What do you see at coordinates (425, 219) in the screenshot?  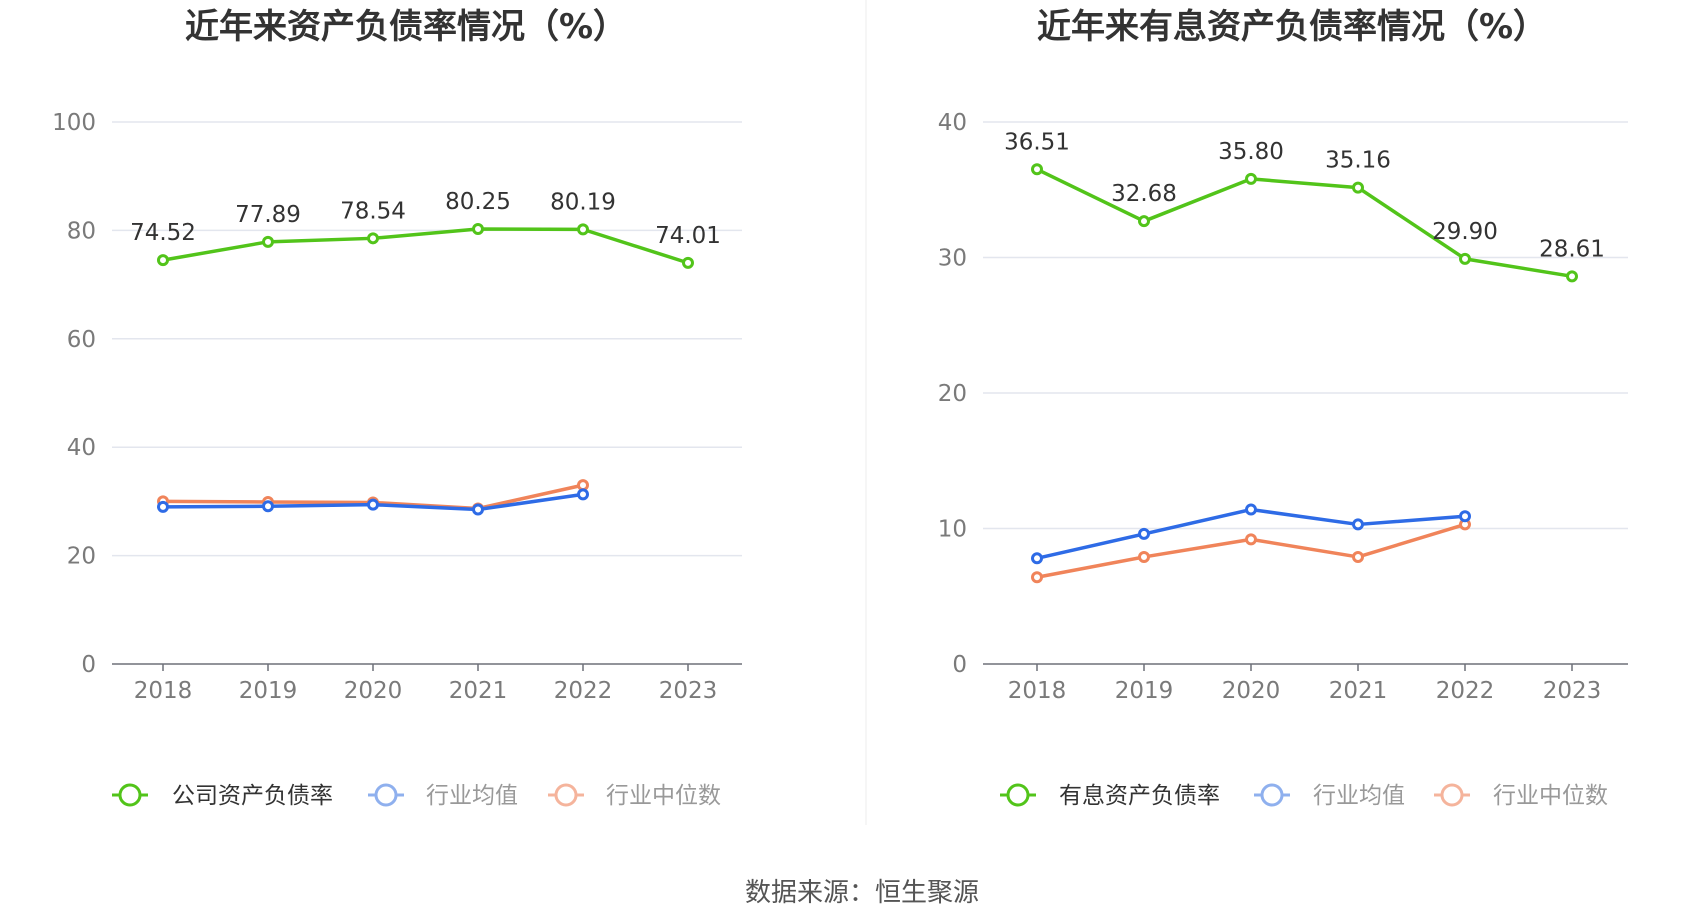 I see `data-labels: 74.52 77.89 78.54 80.25 80.19 74.01` at bounding box center [425, 219].